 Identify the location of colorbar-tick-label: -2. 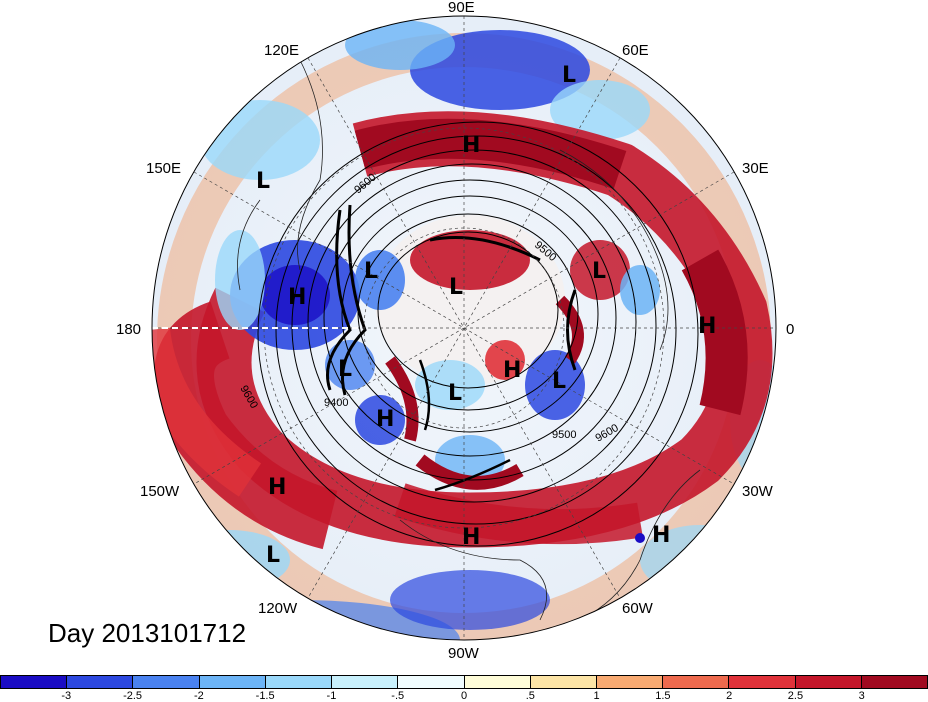
(198, 696).